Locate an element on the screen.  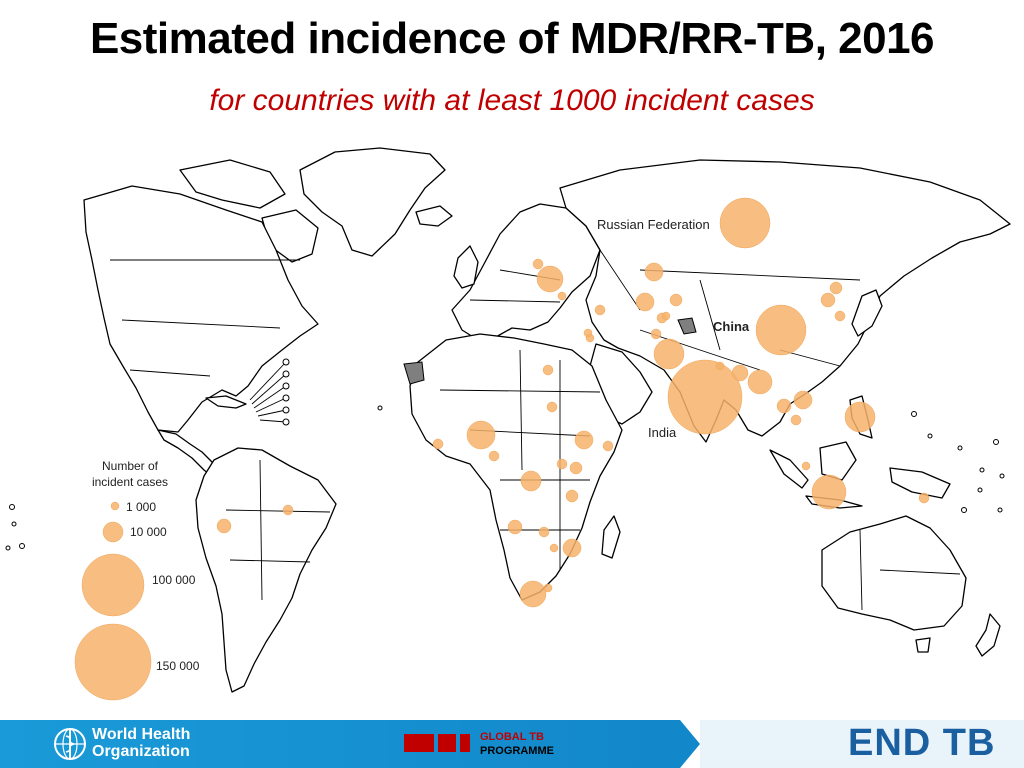
gtb-name: GLOBAL TB PROGRAMME is located at coordinates (517, 744).